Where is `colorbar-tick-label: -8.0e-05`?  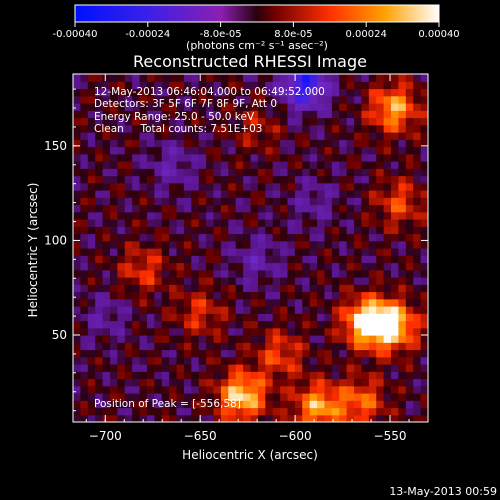
colorbar-tick-label: -8.0e-05 is located at coordinates (221, 34).